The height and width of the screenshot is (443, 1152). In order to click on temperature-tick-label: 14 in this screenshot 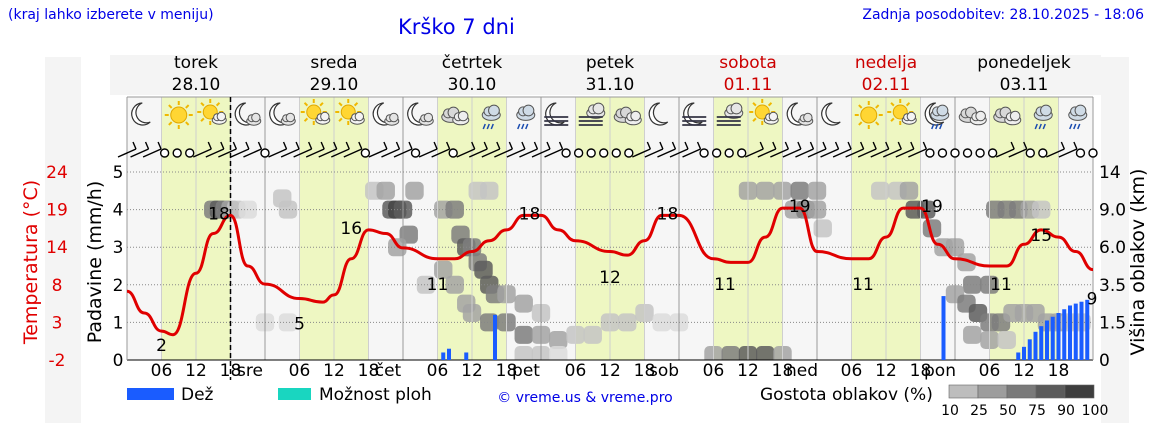, I will do `click(57, 248)`.